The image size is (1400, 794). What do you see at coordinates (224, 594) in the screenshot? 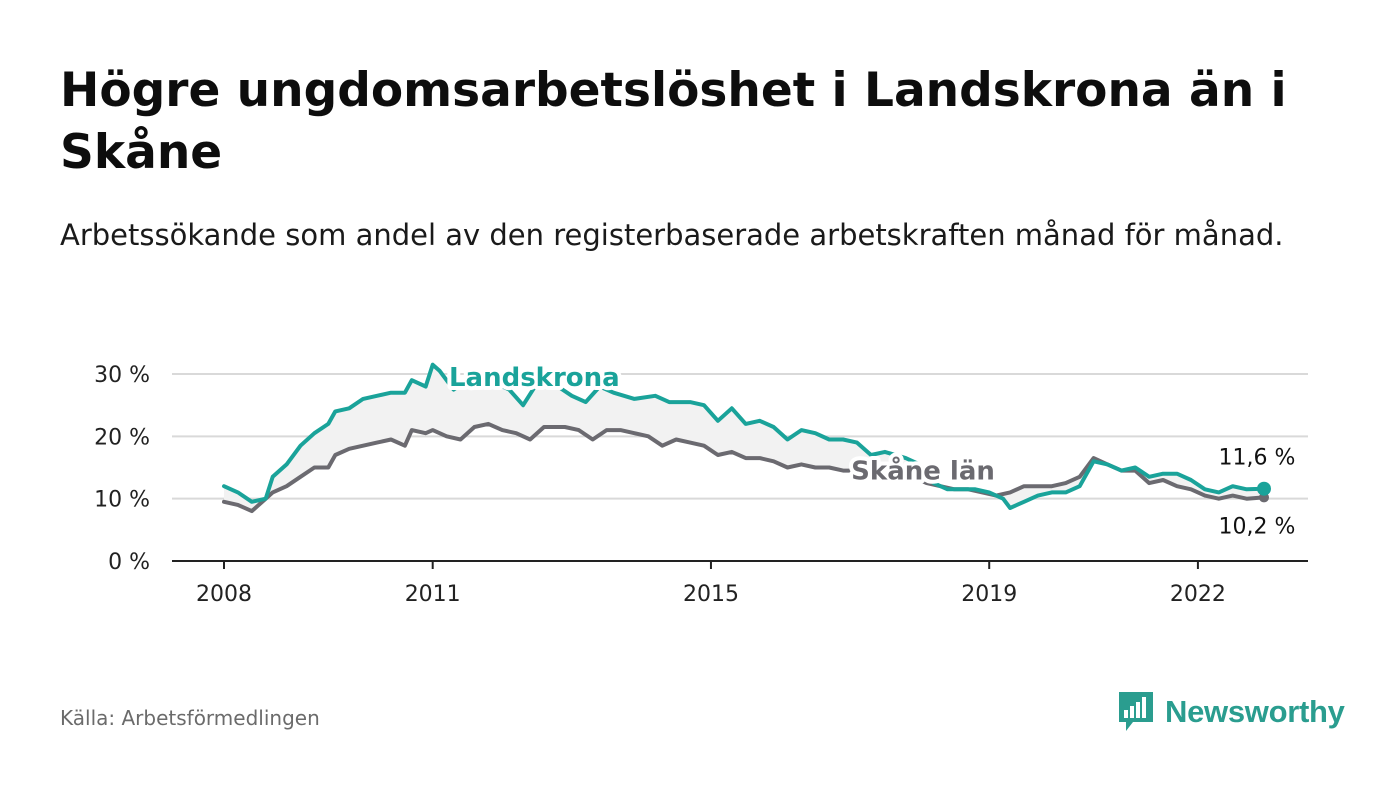
I see `x-tick-label: 2008` at bounding box center [224, 594].